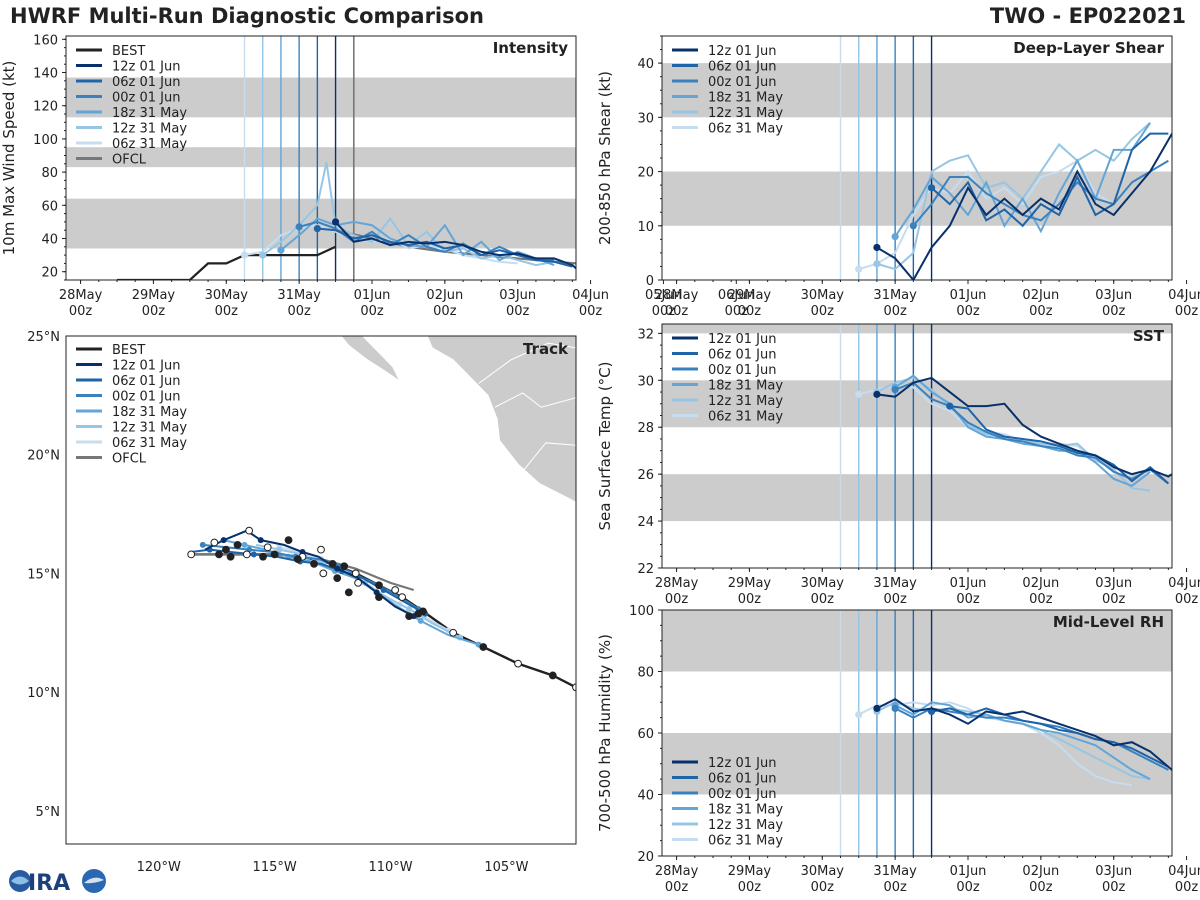 The width and height of the screenshot is (1200, 900). I want to click on legend-label: OFCL, so click(129, 459).